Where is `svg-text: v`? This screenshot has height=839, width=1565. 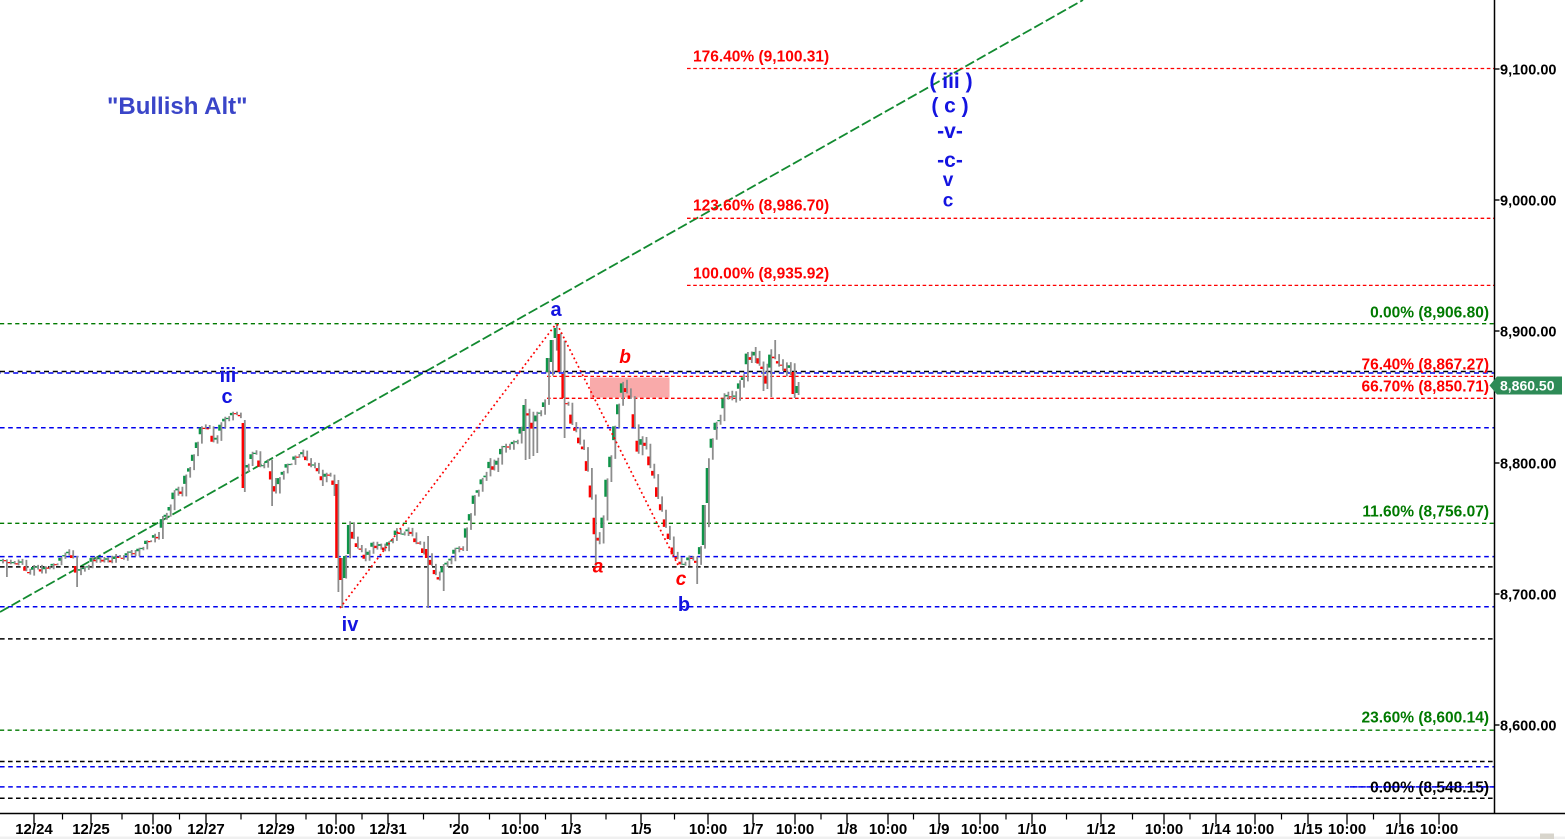 svg-text: v is located at coordinates (948, 180).